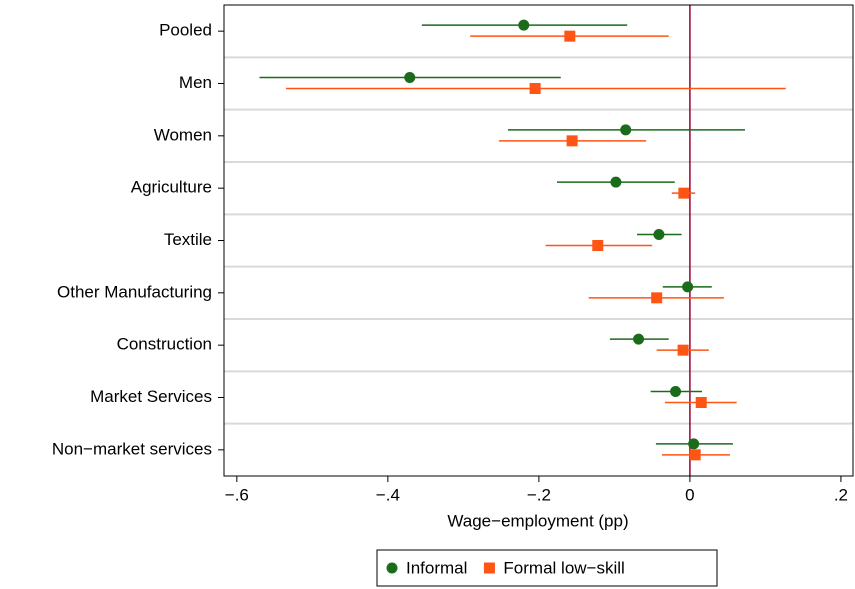 The height and width of the screenshot is (589, 855). Describe the element at coordinates (183, 134) in the screenshot. I see `y-tick-label: Women` at that location.